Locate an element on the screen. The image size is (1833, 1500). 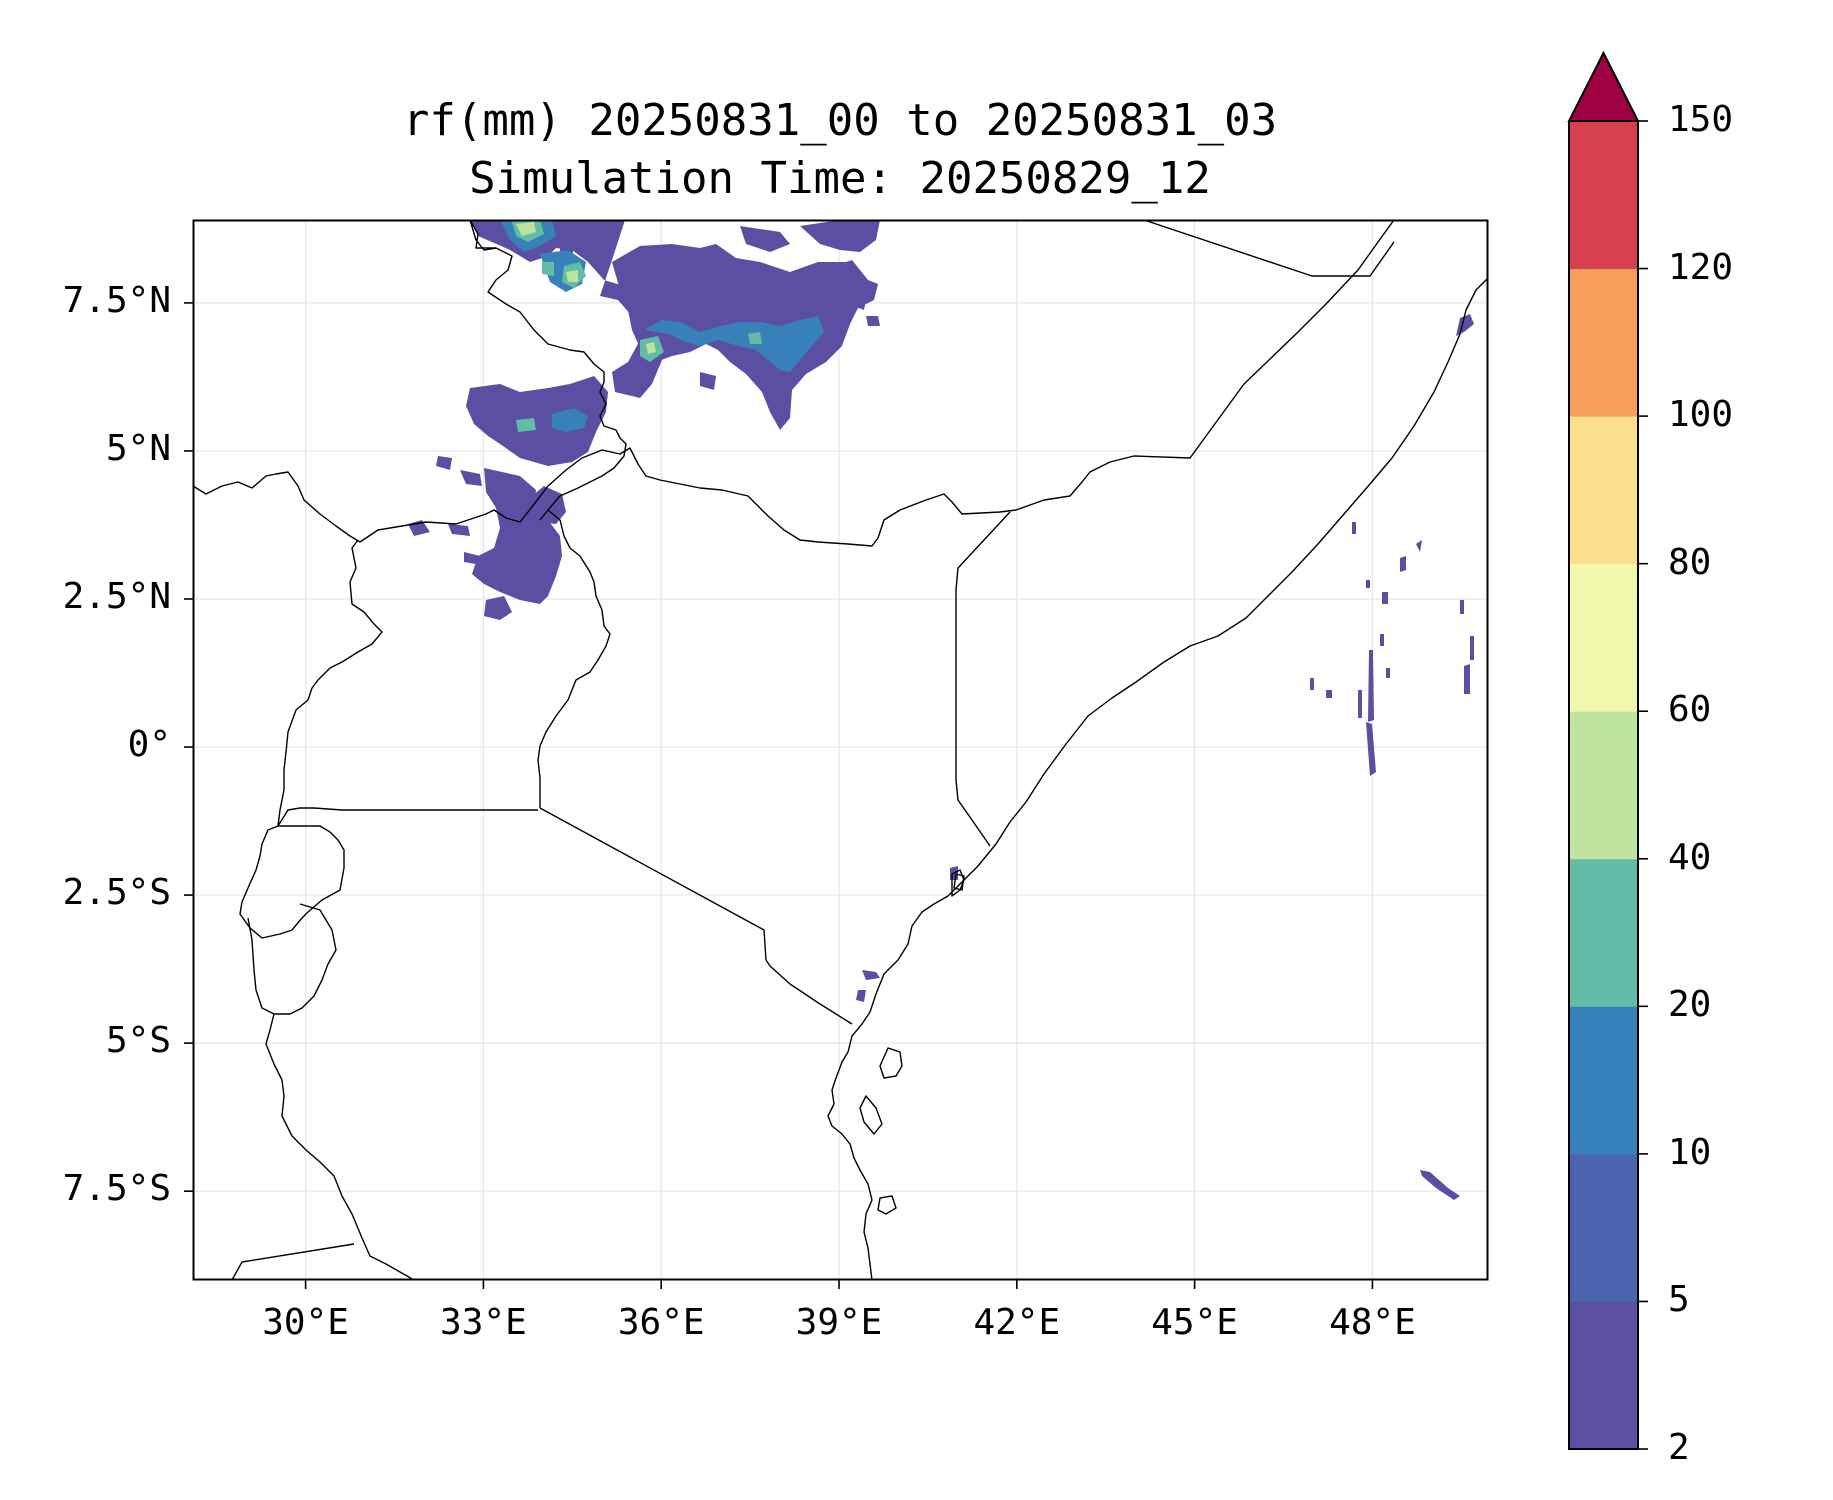
coastline is located at coordinates (958, 883).